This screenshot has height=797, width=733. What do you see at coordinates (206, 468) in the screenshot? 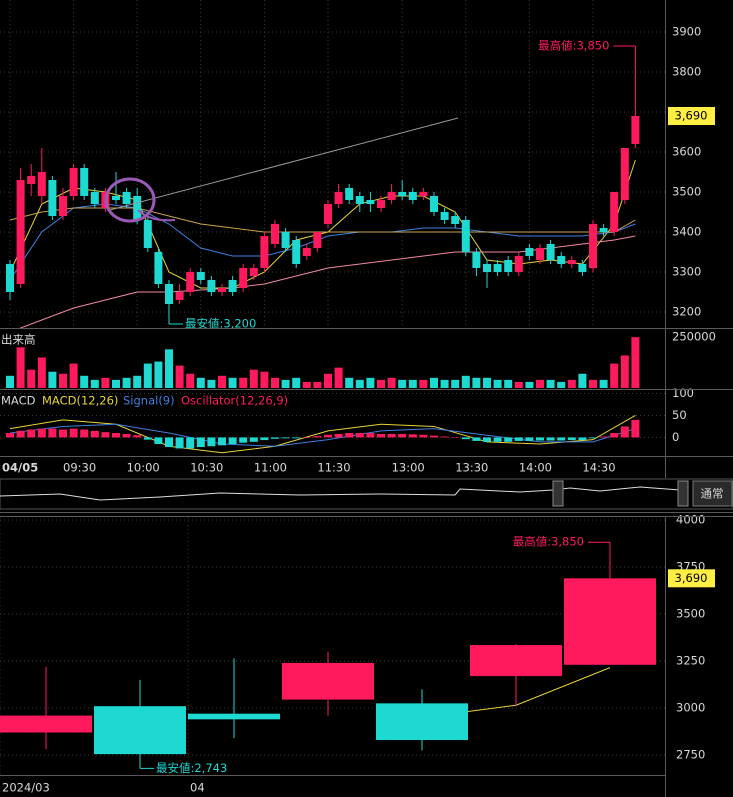
I see `x-tick-label: 10:30` at bounding box center [206, 468].